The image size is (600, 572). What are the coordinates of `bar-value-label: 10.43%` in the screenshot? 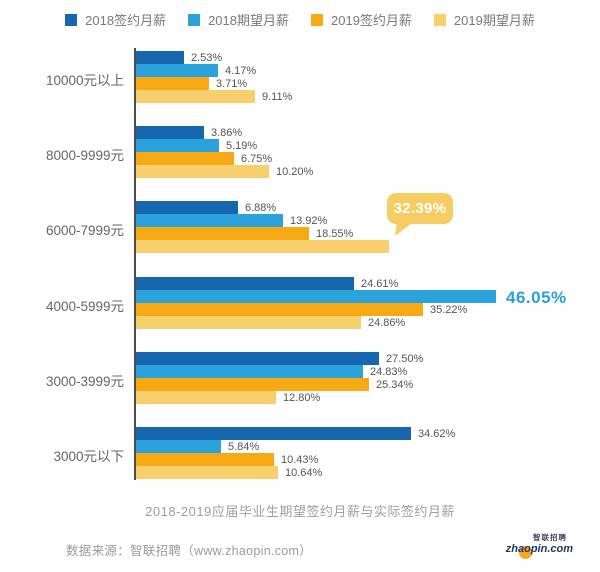 It's located at (300, 460).